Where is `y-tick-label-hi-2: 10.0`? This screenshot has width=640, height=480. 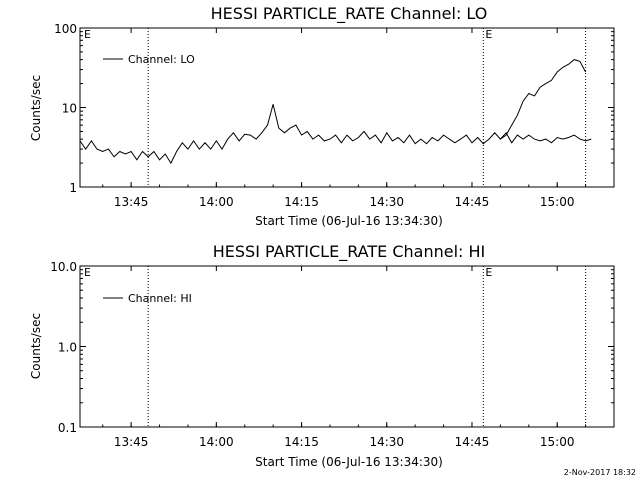 y-tick-label-hi-2: 10.0 is located at coordinates (63, 267).